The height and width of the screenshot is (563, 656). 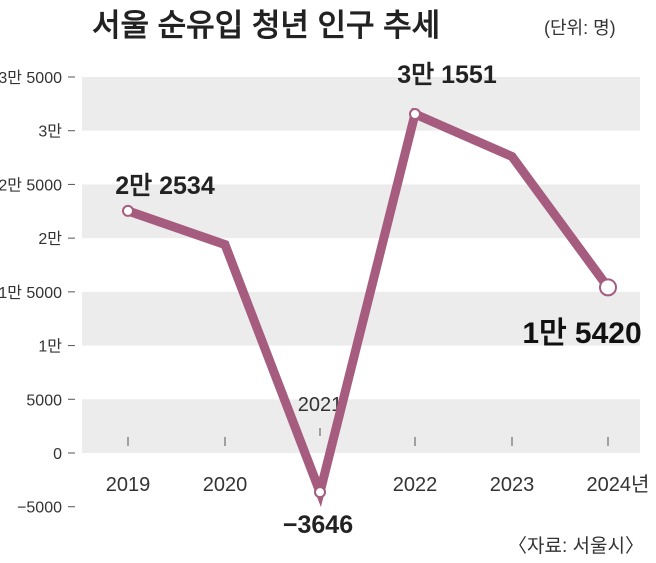 What do you see at coordinates (31, 78) in the screenshot?
I see `y-tick-label: 3만 5000` at bounding box center [31, 78].